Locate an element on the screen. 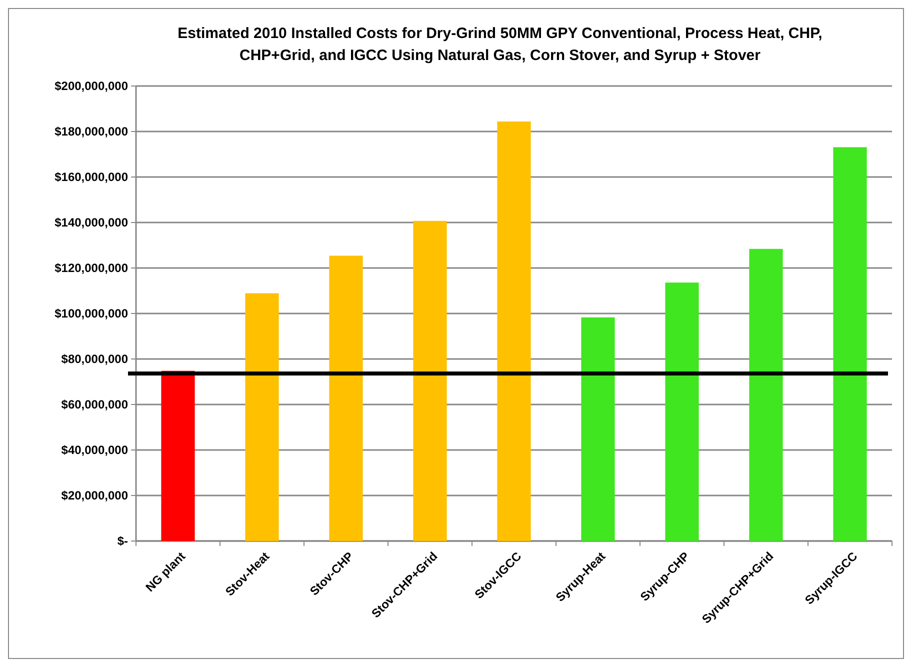 The height and width of the screenshot is (667, 912). y-tick-label: $20,000,000 is located at coordinates (94, 495).